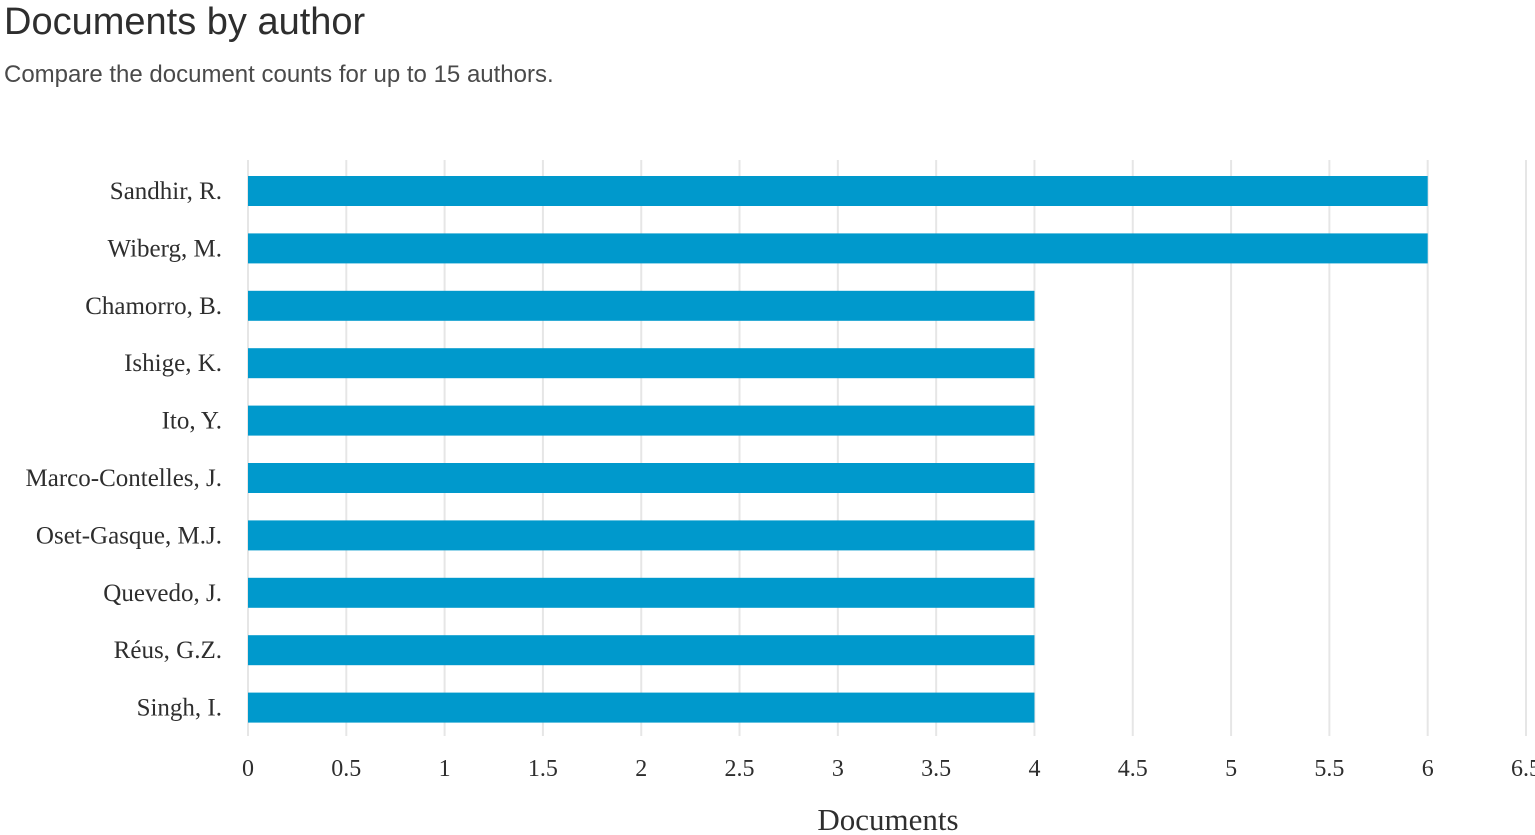 This screenshot has width=1535, height=835. What do you see at coordinates (740, 769) in the screenshot?
I see `x-tick-label: 2.5` at bounding box center [740, 769].